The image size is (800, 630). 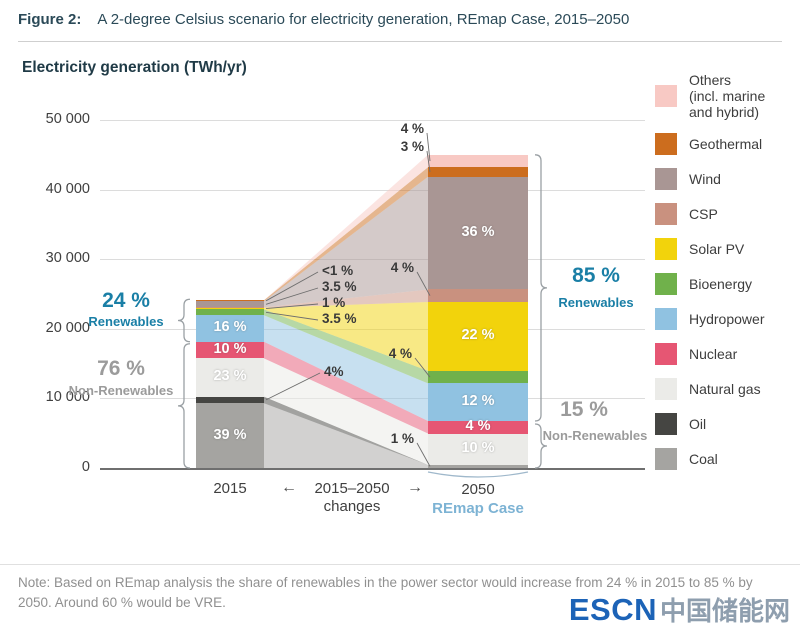 What do you see at coordinates (666, 249) in the screenshot?
I see `legend-swatch-solar-pv` at bounding box center [666, 249].